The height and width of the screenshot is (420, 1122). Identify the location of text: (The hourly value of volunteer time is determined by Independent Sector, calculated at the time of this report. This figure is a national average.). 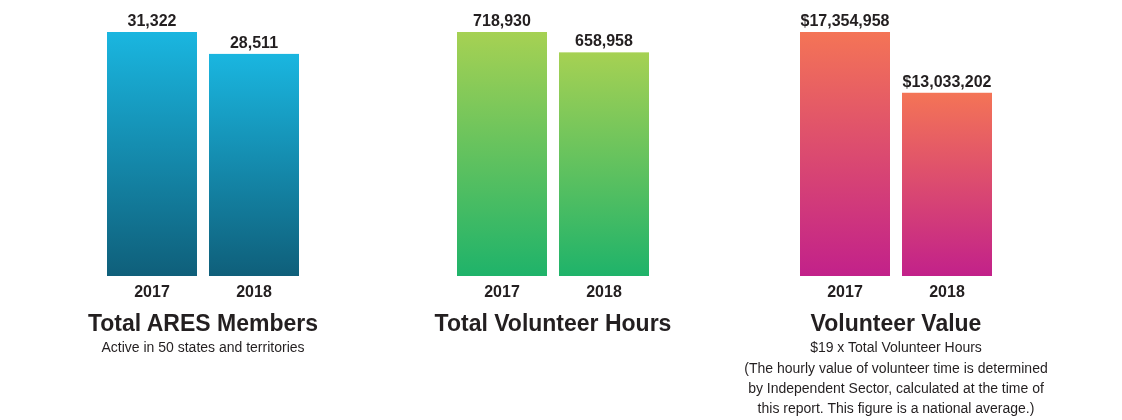
(896, 388).